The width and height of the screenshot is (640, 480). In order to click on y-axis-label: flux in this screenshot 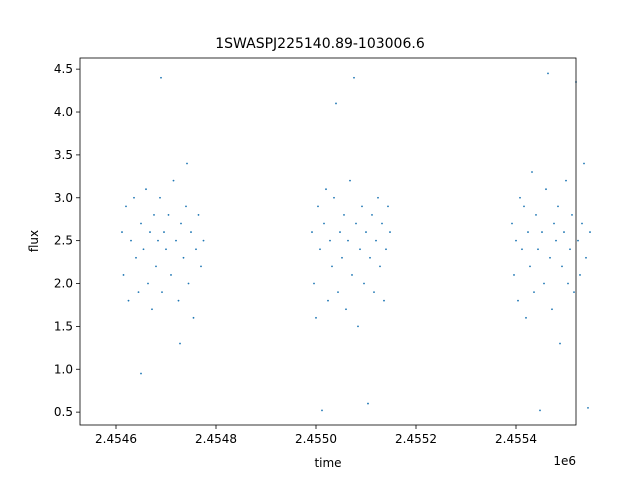, I will do `click(34, 241)`.